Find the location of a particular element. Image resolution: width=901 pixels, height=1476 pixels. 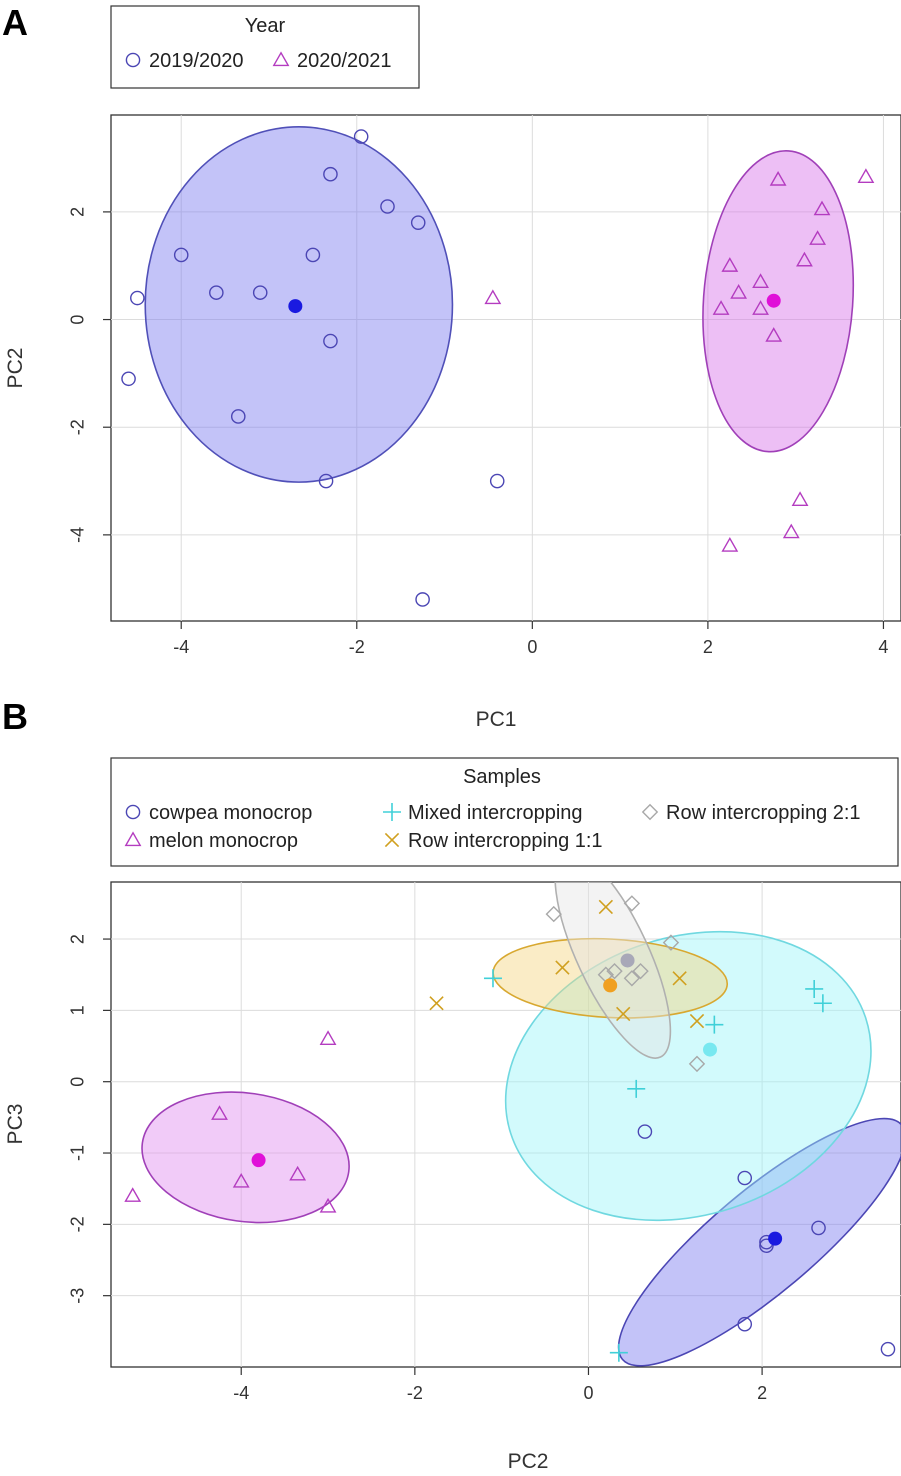

legend-title: Year is located at coordinates (265, 26).